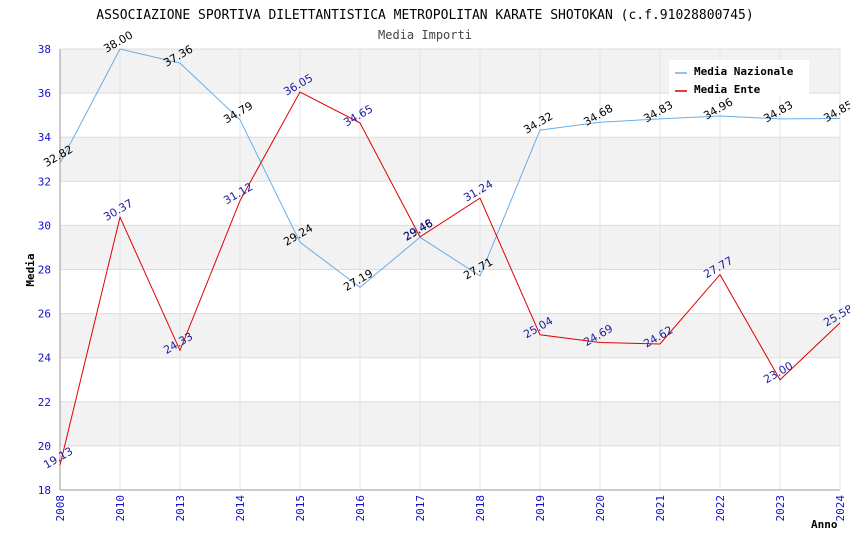  Describe the element at coordinates (44, 225) in the screenshot. I see `y-tick-label: 30` at that location.